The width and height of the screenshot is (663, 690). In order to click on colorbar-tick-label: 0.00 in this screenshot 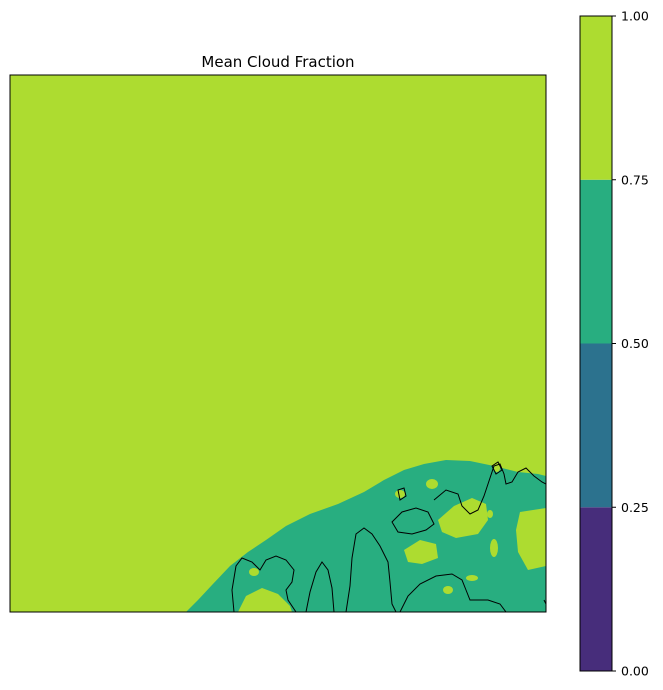, I will do `click(635, 671)`.